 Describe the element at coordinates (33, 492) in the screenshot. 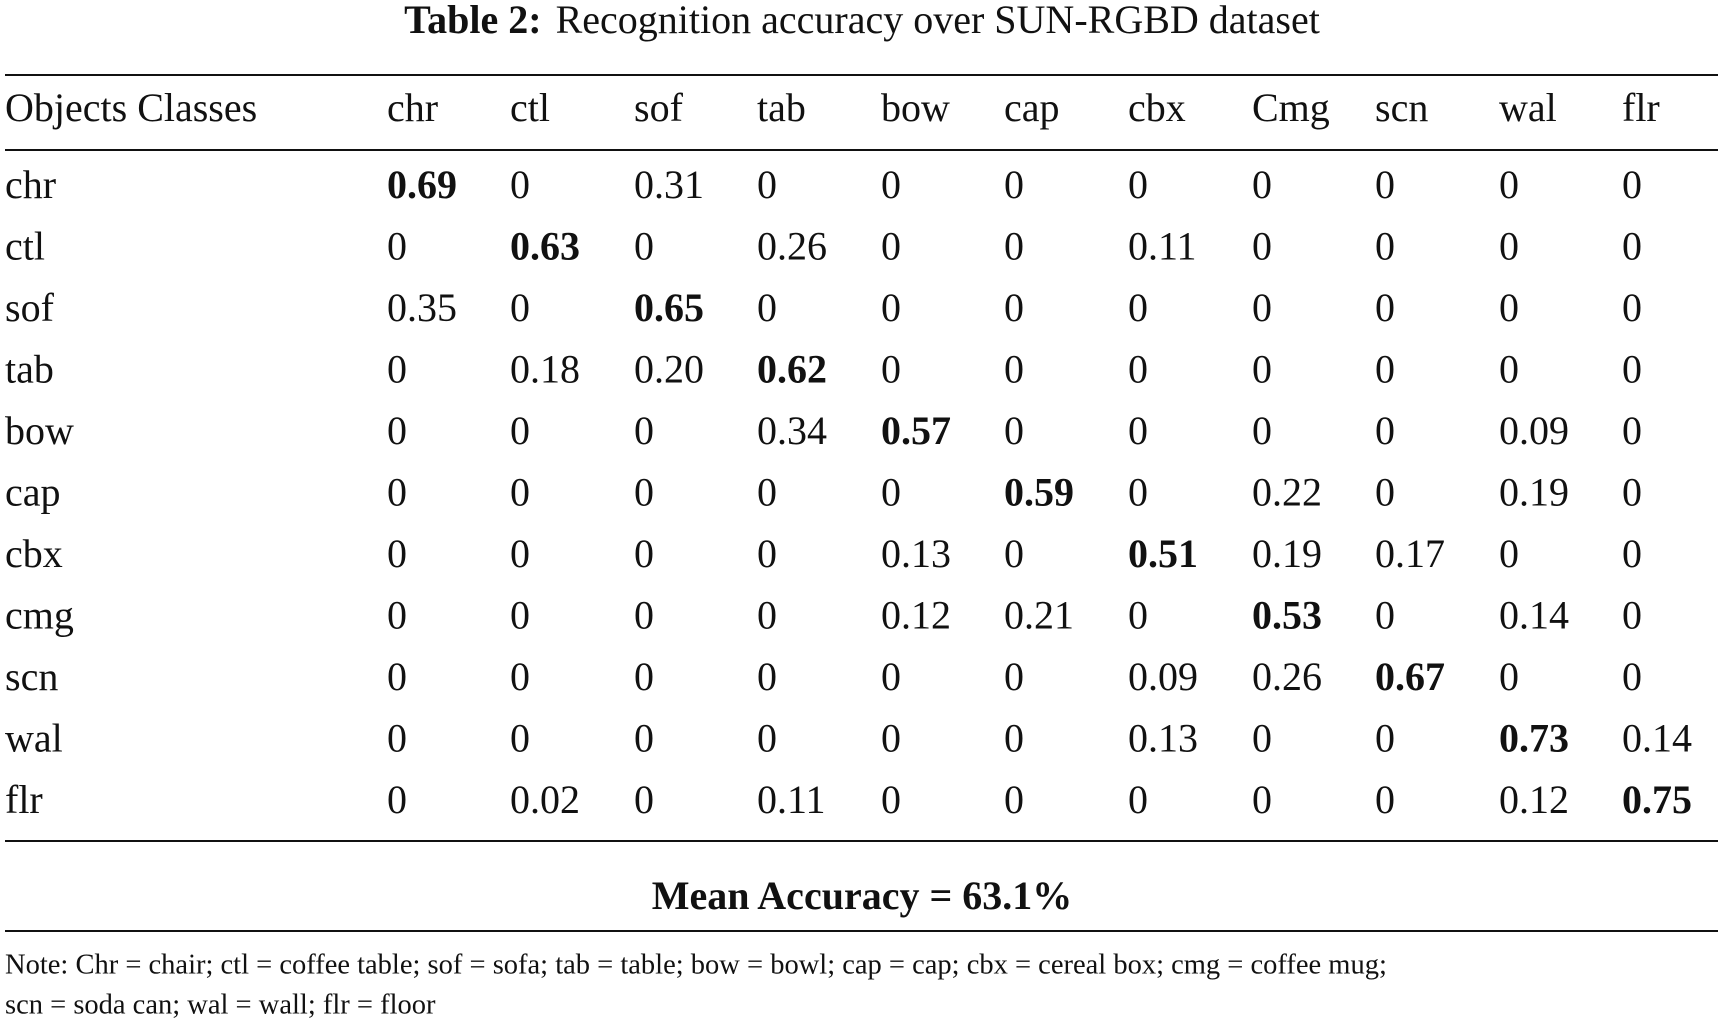

I see `row-label: cap` at that location.